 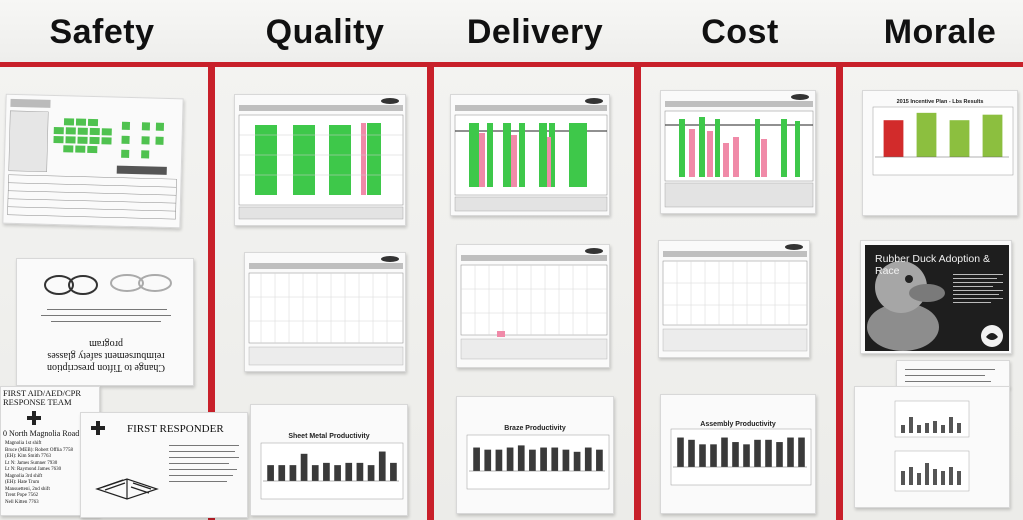 What do you see at coordinates (106, 367) in the screenshot?
I see `eyewear-line-1: Change to Tifton prescription` at bounding box center [106, 367].